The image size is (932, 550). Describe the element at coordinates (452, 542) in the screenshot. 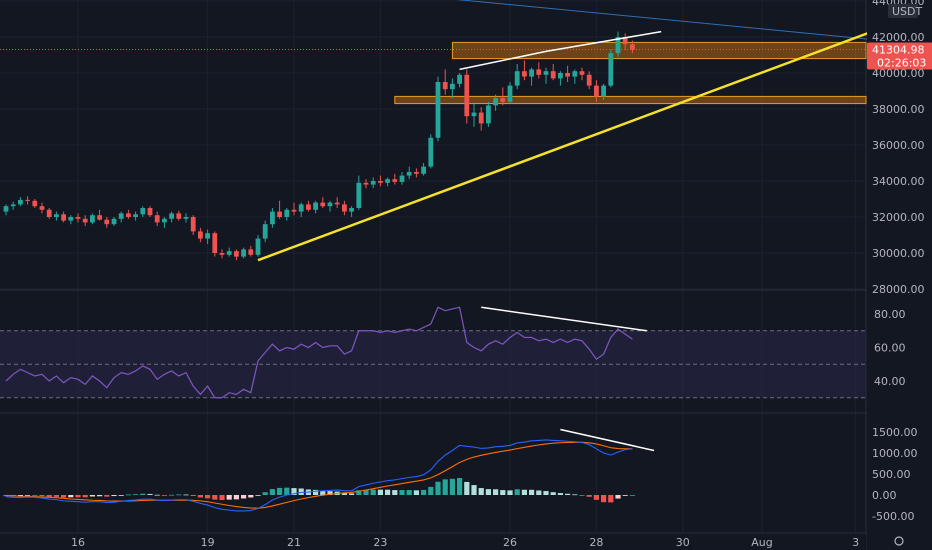

I see `time-axis: 16 19 21 23 26 28 30 Aug 3` at that location.